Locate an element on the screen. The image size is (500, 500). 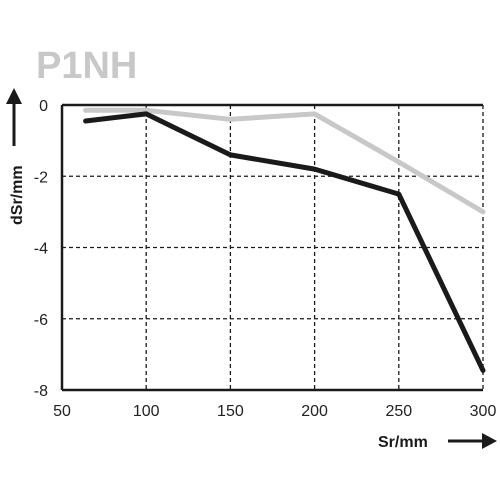
y-tick-label-4: -8 is located at coordinates (41, 391).